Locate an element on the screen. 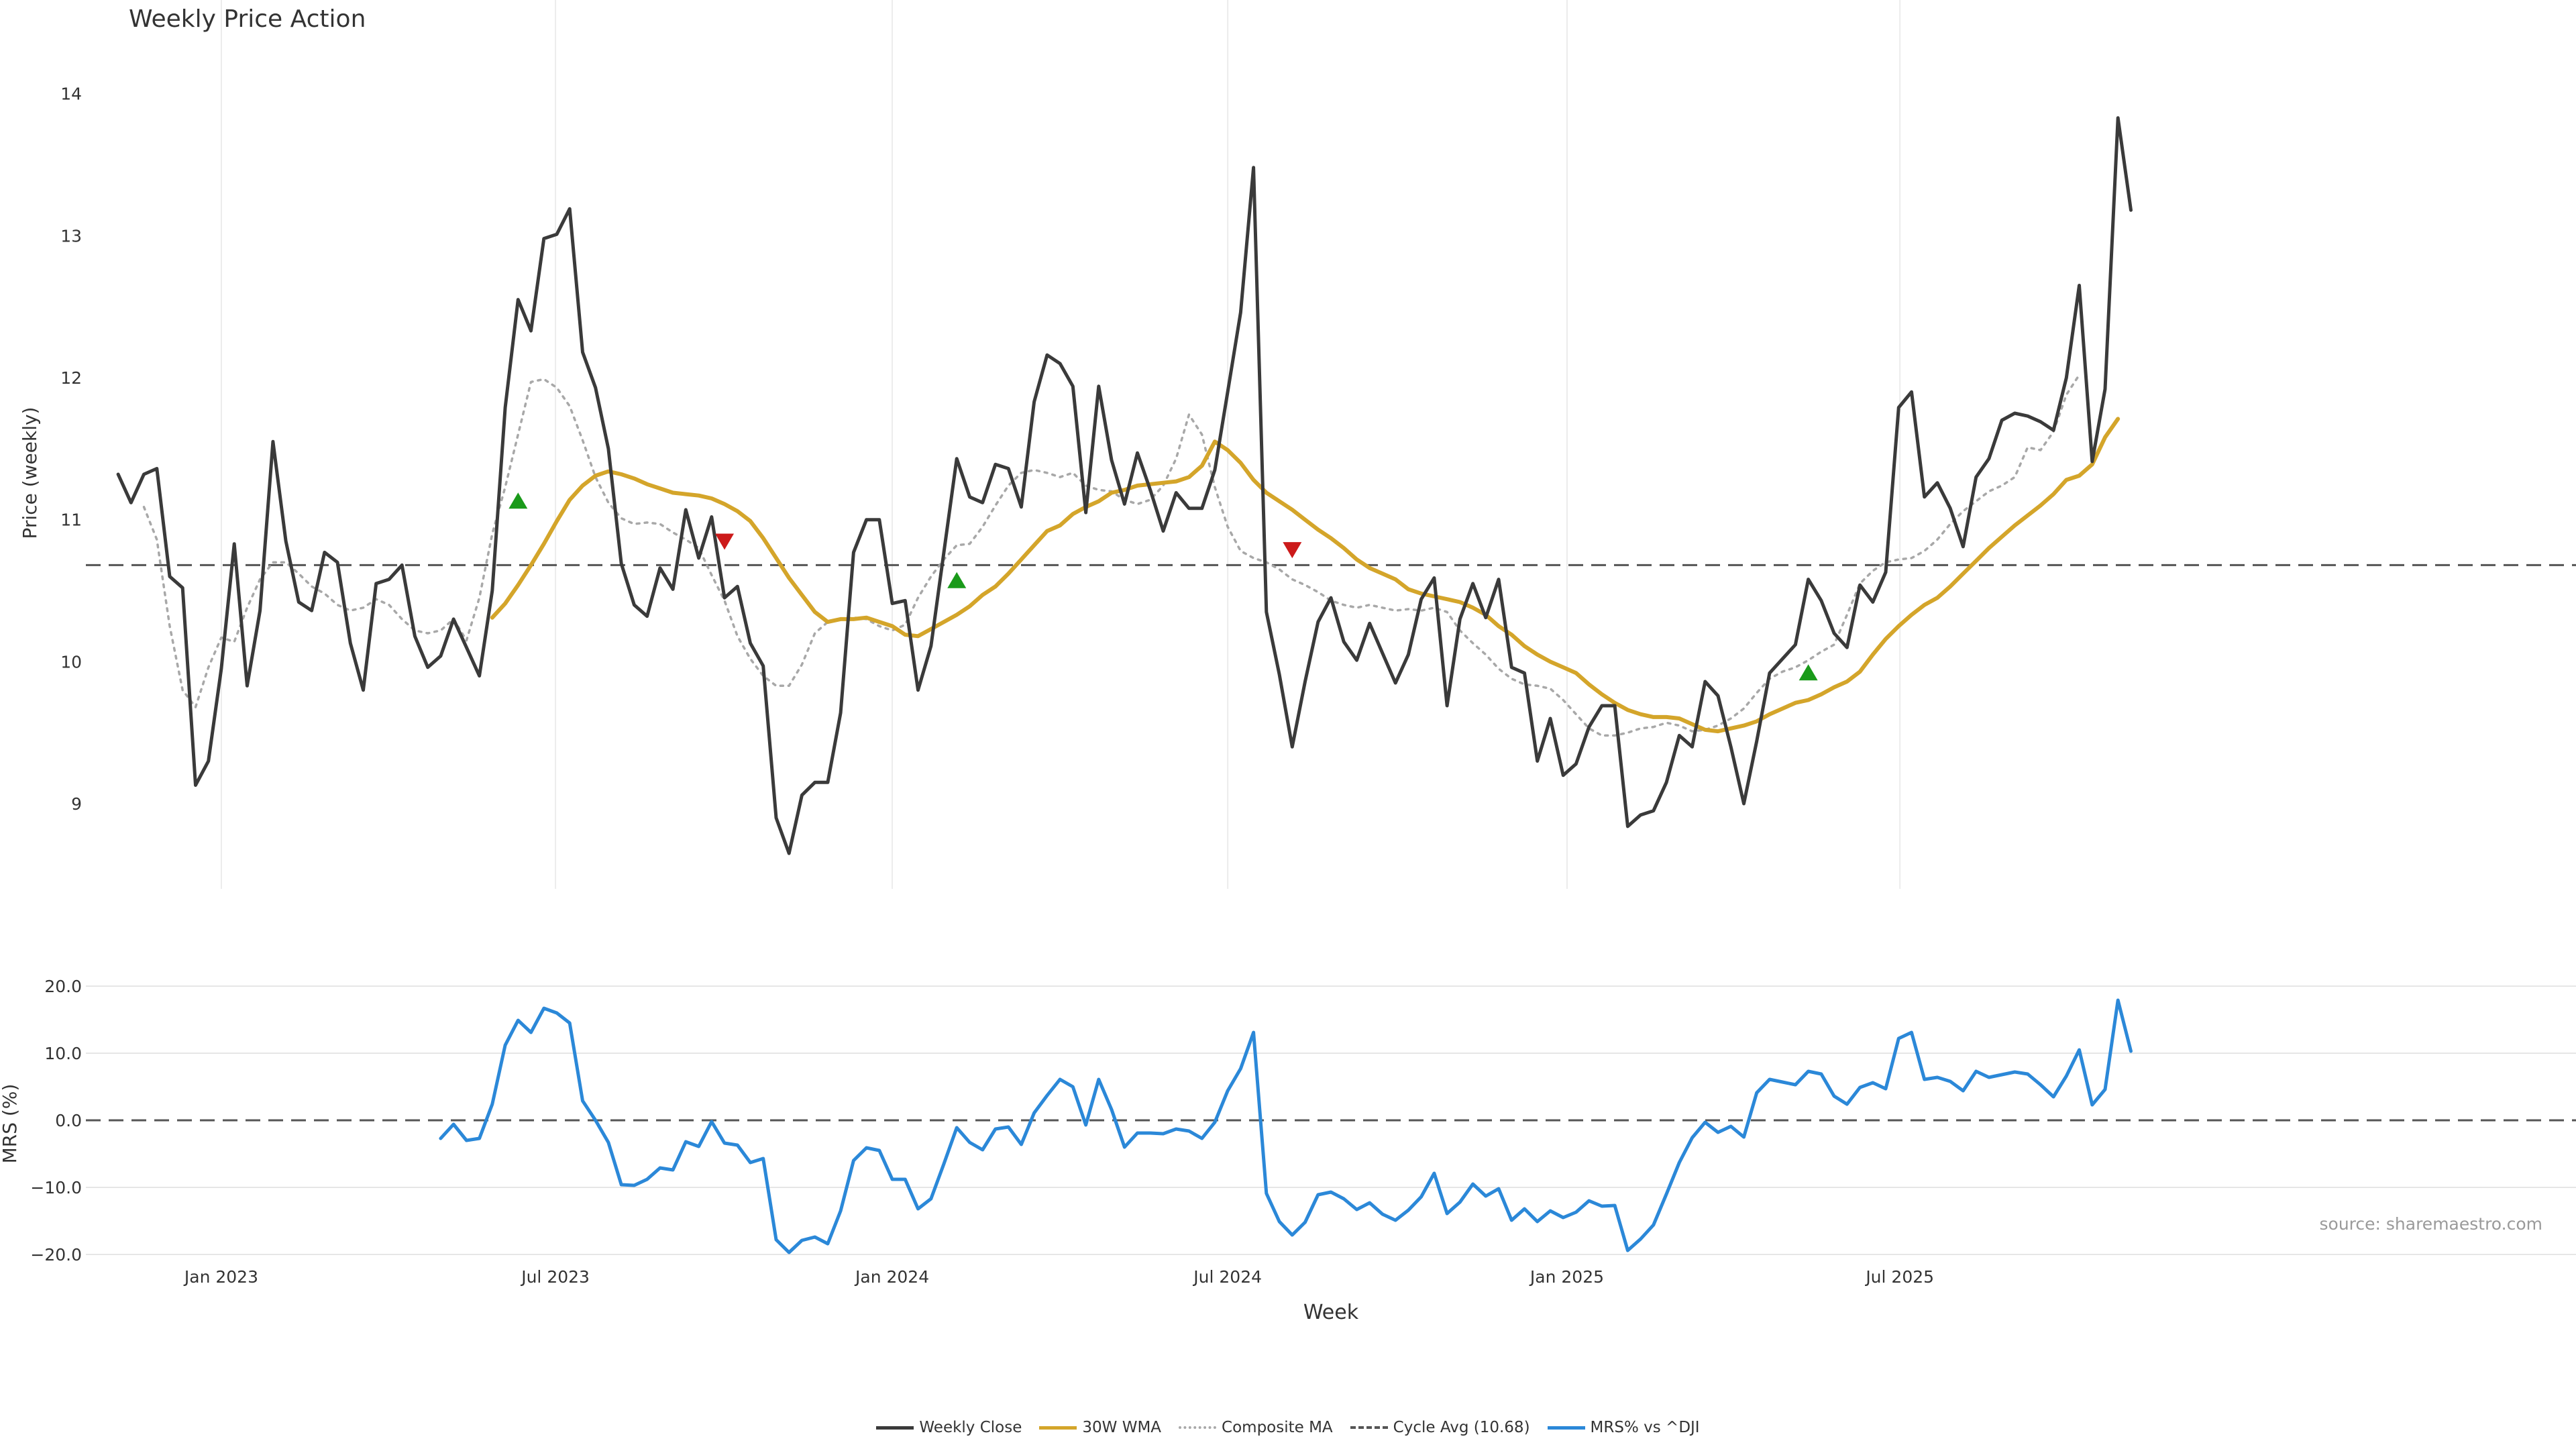  price-y-tick-label: 12 is located at coordinates (71, 378).